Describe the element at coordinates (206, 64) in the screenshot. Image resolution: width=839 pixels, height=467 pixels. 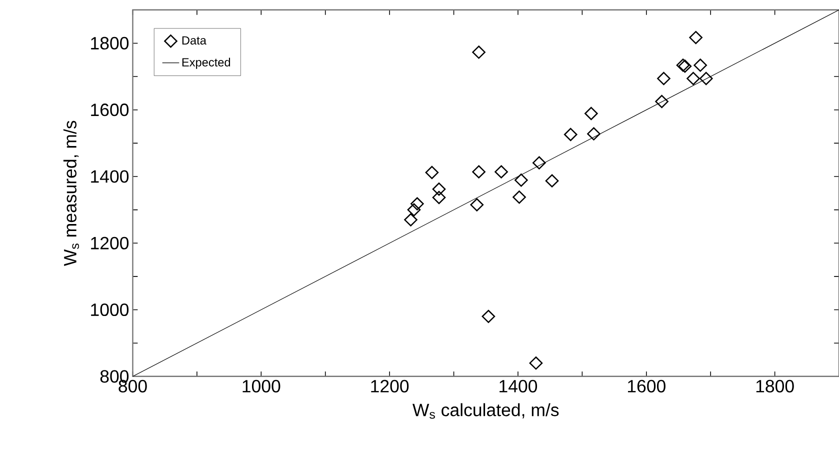
I see `legend-label: Expected` at that location.